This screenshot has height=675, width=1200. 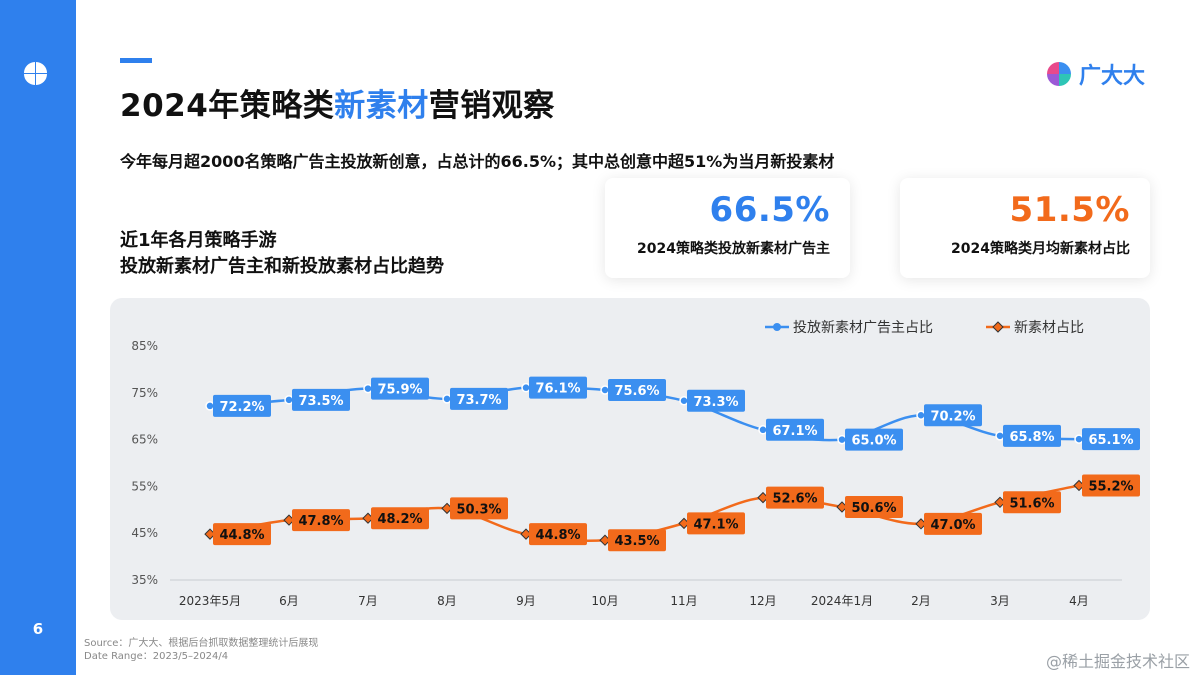 What do you see at coordinates (381, 106) in the screenshot?
I see `title-highlight: 新素材` at bounding box center [381, 106].